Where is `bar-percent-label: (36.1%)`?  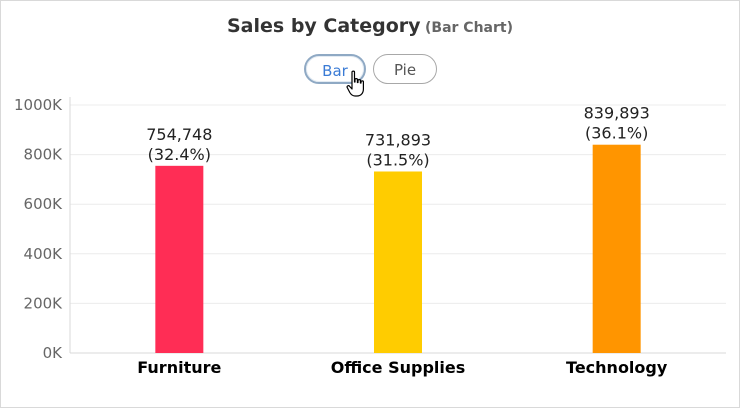
bar-percent-label: (36.1%) is located at coordinates (616, 133).